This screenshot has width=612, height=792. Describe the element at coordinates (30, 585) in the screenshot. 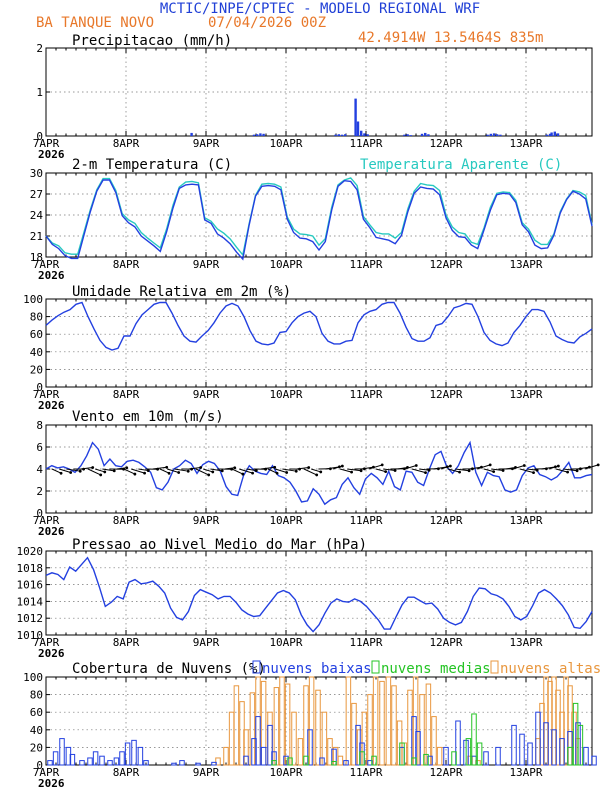

I see `y-tick-label: 1016` at that location.